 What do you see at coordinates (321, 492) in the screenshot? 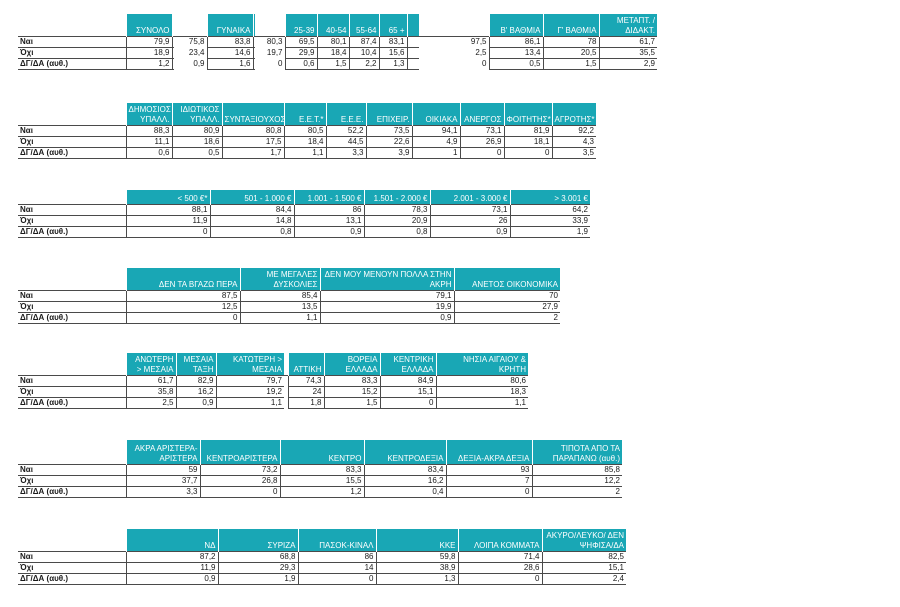
I see `value-cell: 1,2` at bounding box center [321, 492].